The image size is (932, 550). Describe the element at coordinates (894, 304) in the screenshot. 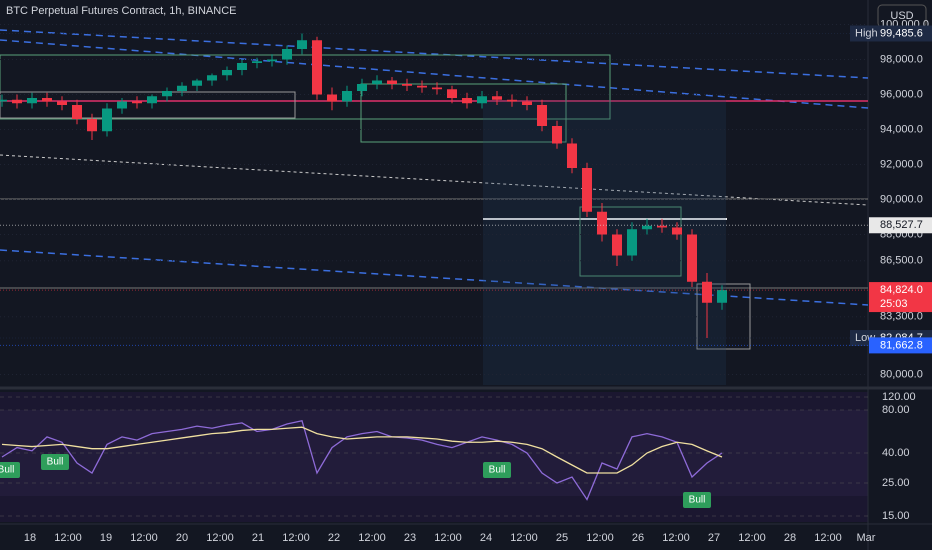

I see `countdown: 25:03` at that location.